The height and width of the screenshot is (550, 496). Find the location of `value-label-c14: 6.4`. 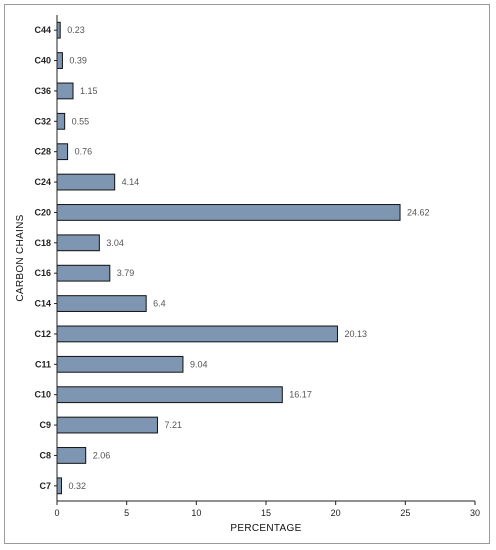

value-label-c14: 6.4 is located at coordinates (159, 304).